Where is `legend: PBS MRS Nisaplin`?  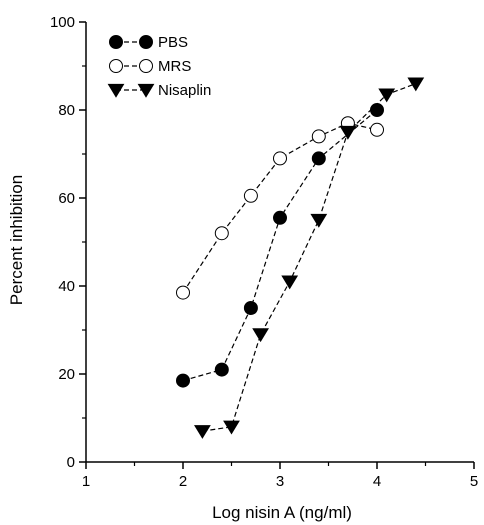 legend: PBS MRS Nisaplin is located at coordinates (159, 66).